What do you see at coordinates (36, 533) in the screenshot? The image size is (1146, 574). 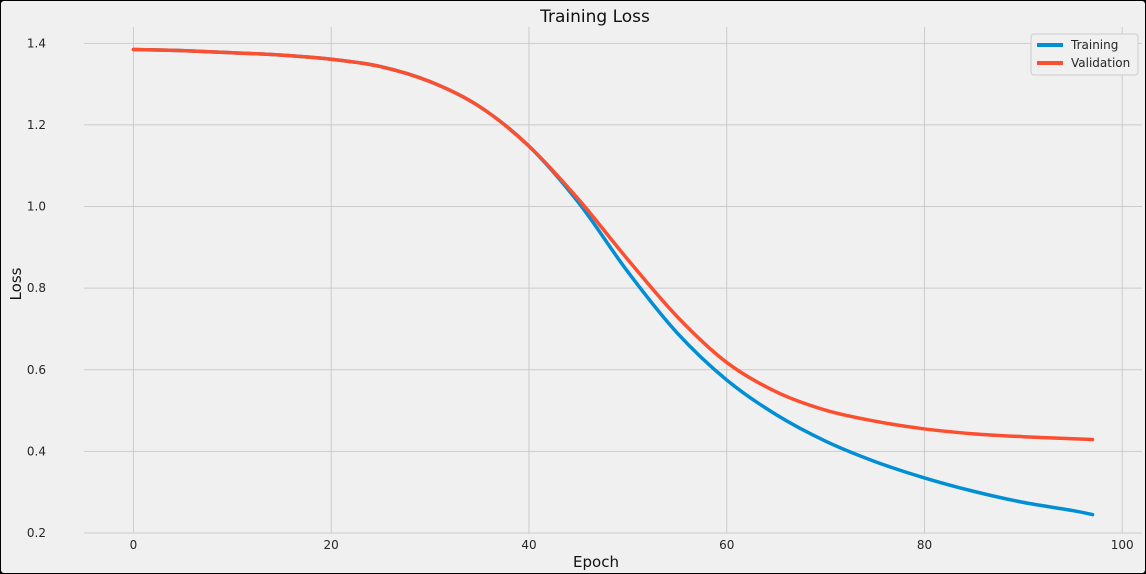 I see `y-tick-label: 0.2` at bounding box center [36, 533].